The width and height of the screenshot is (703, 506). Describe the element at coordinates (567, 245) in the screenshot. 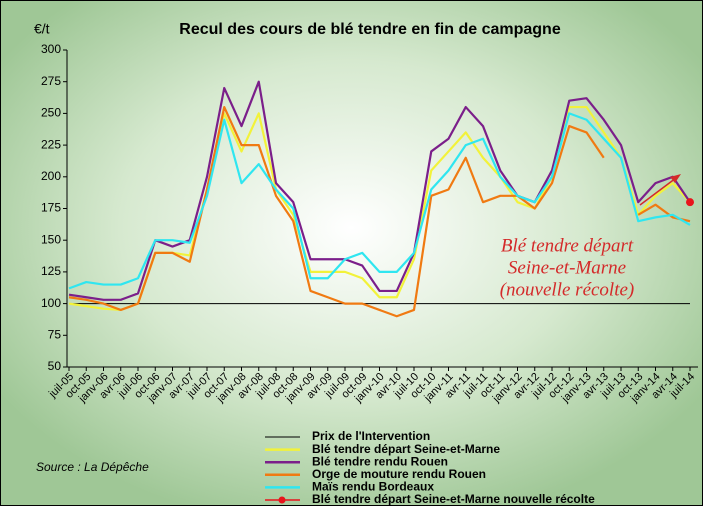

I see `annotation: Blé tendre départ` at that location.